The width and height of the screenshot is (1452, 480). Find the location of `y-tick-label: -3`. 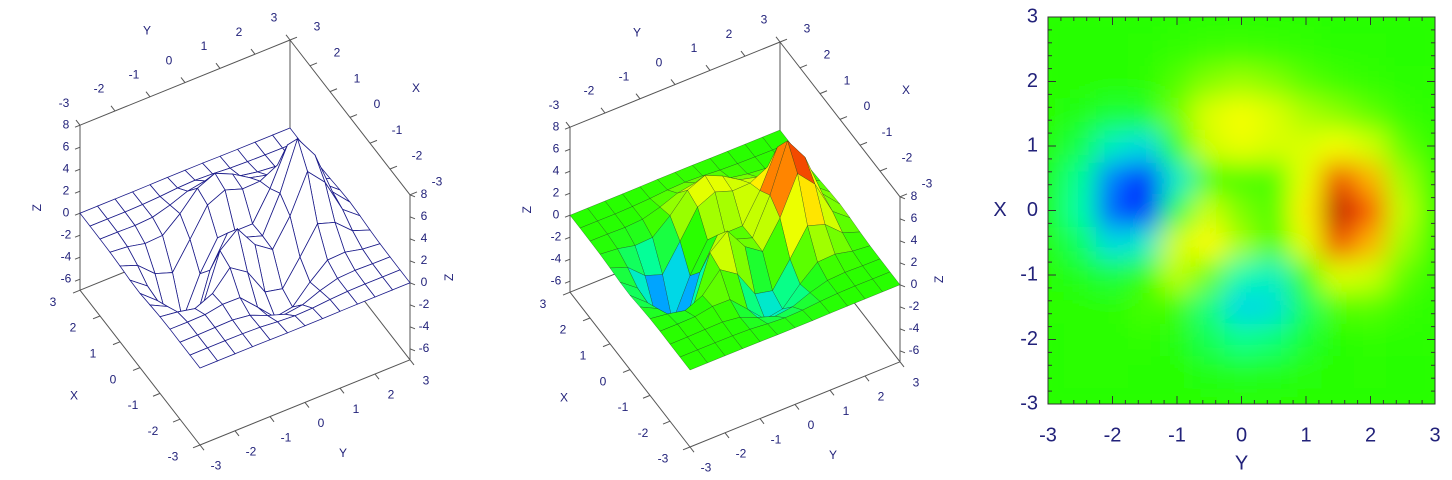

y-tick-label: -3 is located at coordinates (216, 466).